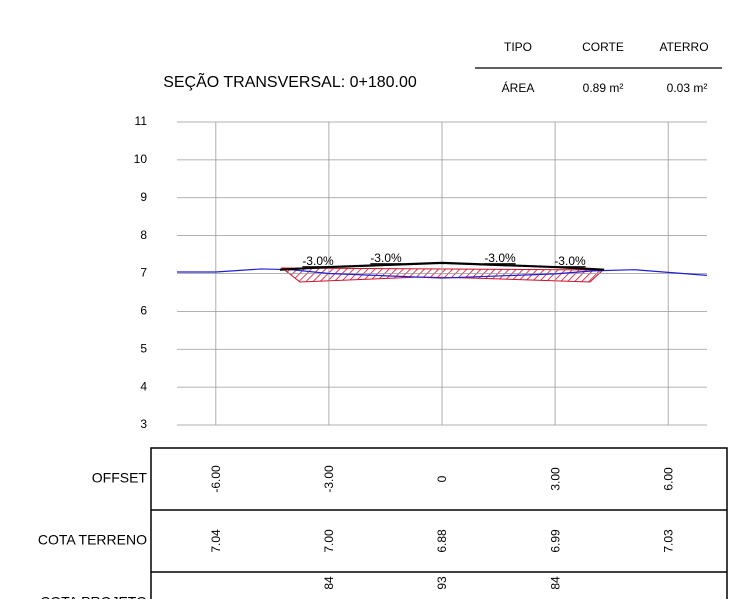 The width and height of the screenshot is (732, 604). What do you see at coordinates (141, 121) in the screenshot?
I see `y-tick-label: 11` at bounding box center [141, 121].